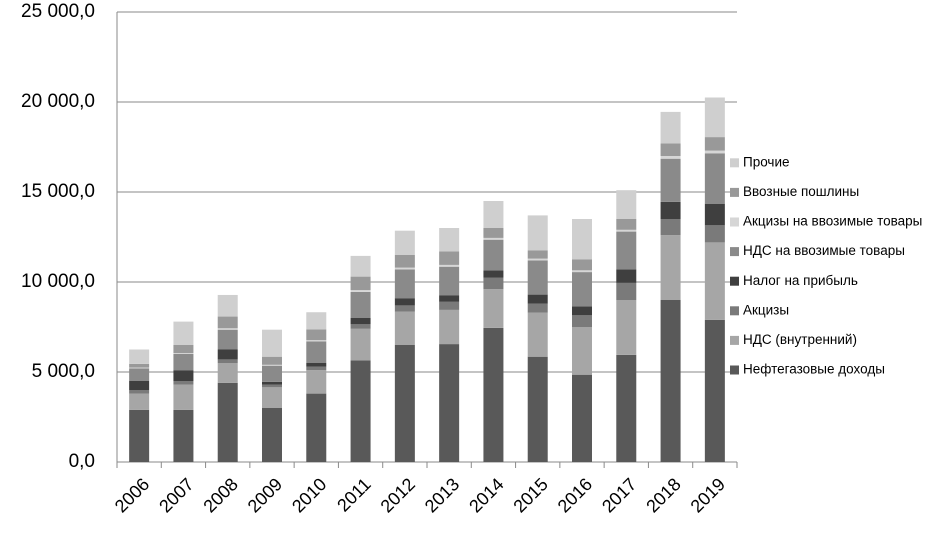 The width and height of the screenshot is (946, 539). What do you see at coordinates (814, 369) in the screenshot?
I see `legend-label: Нефтегазовые доходы` at bounding box center [814, 369].